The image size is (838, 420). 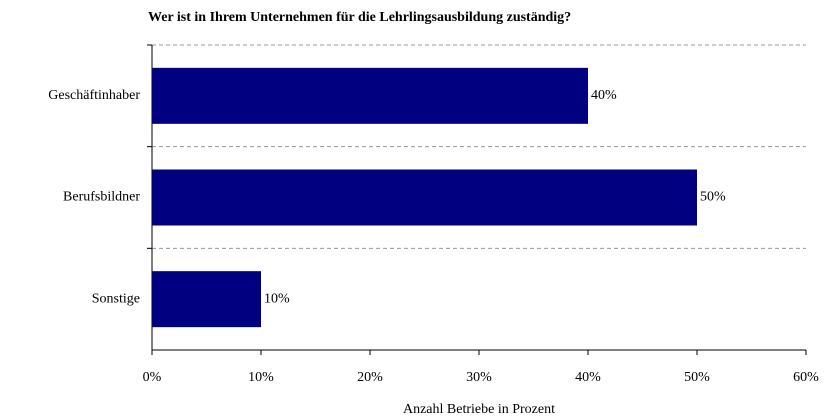 What do you see at coordinates (806, 377) in the screenshot?
I see `x-tick-label: 60%` at bounding box center [806, 377].